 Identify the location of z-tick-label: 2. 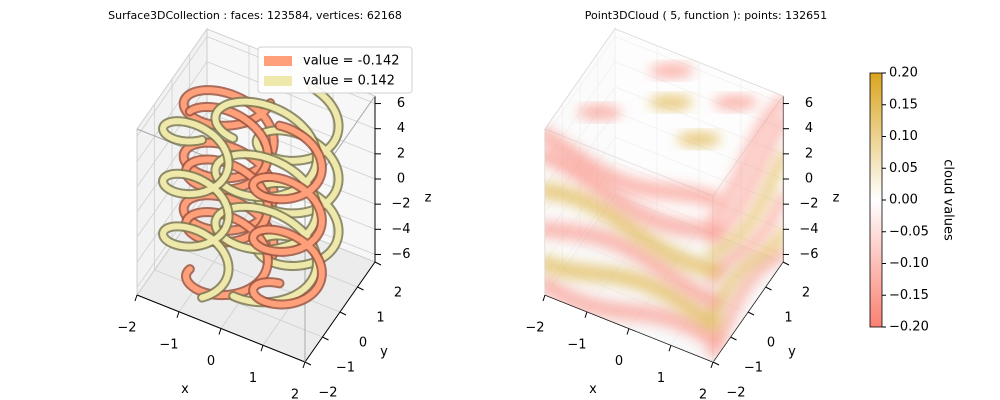
(809, 153).